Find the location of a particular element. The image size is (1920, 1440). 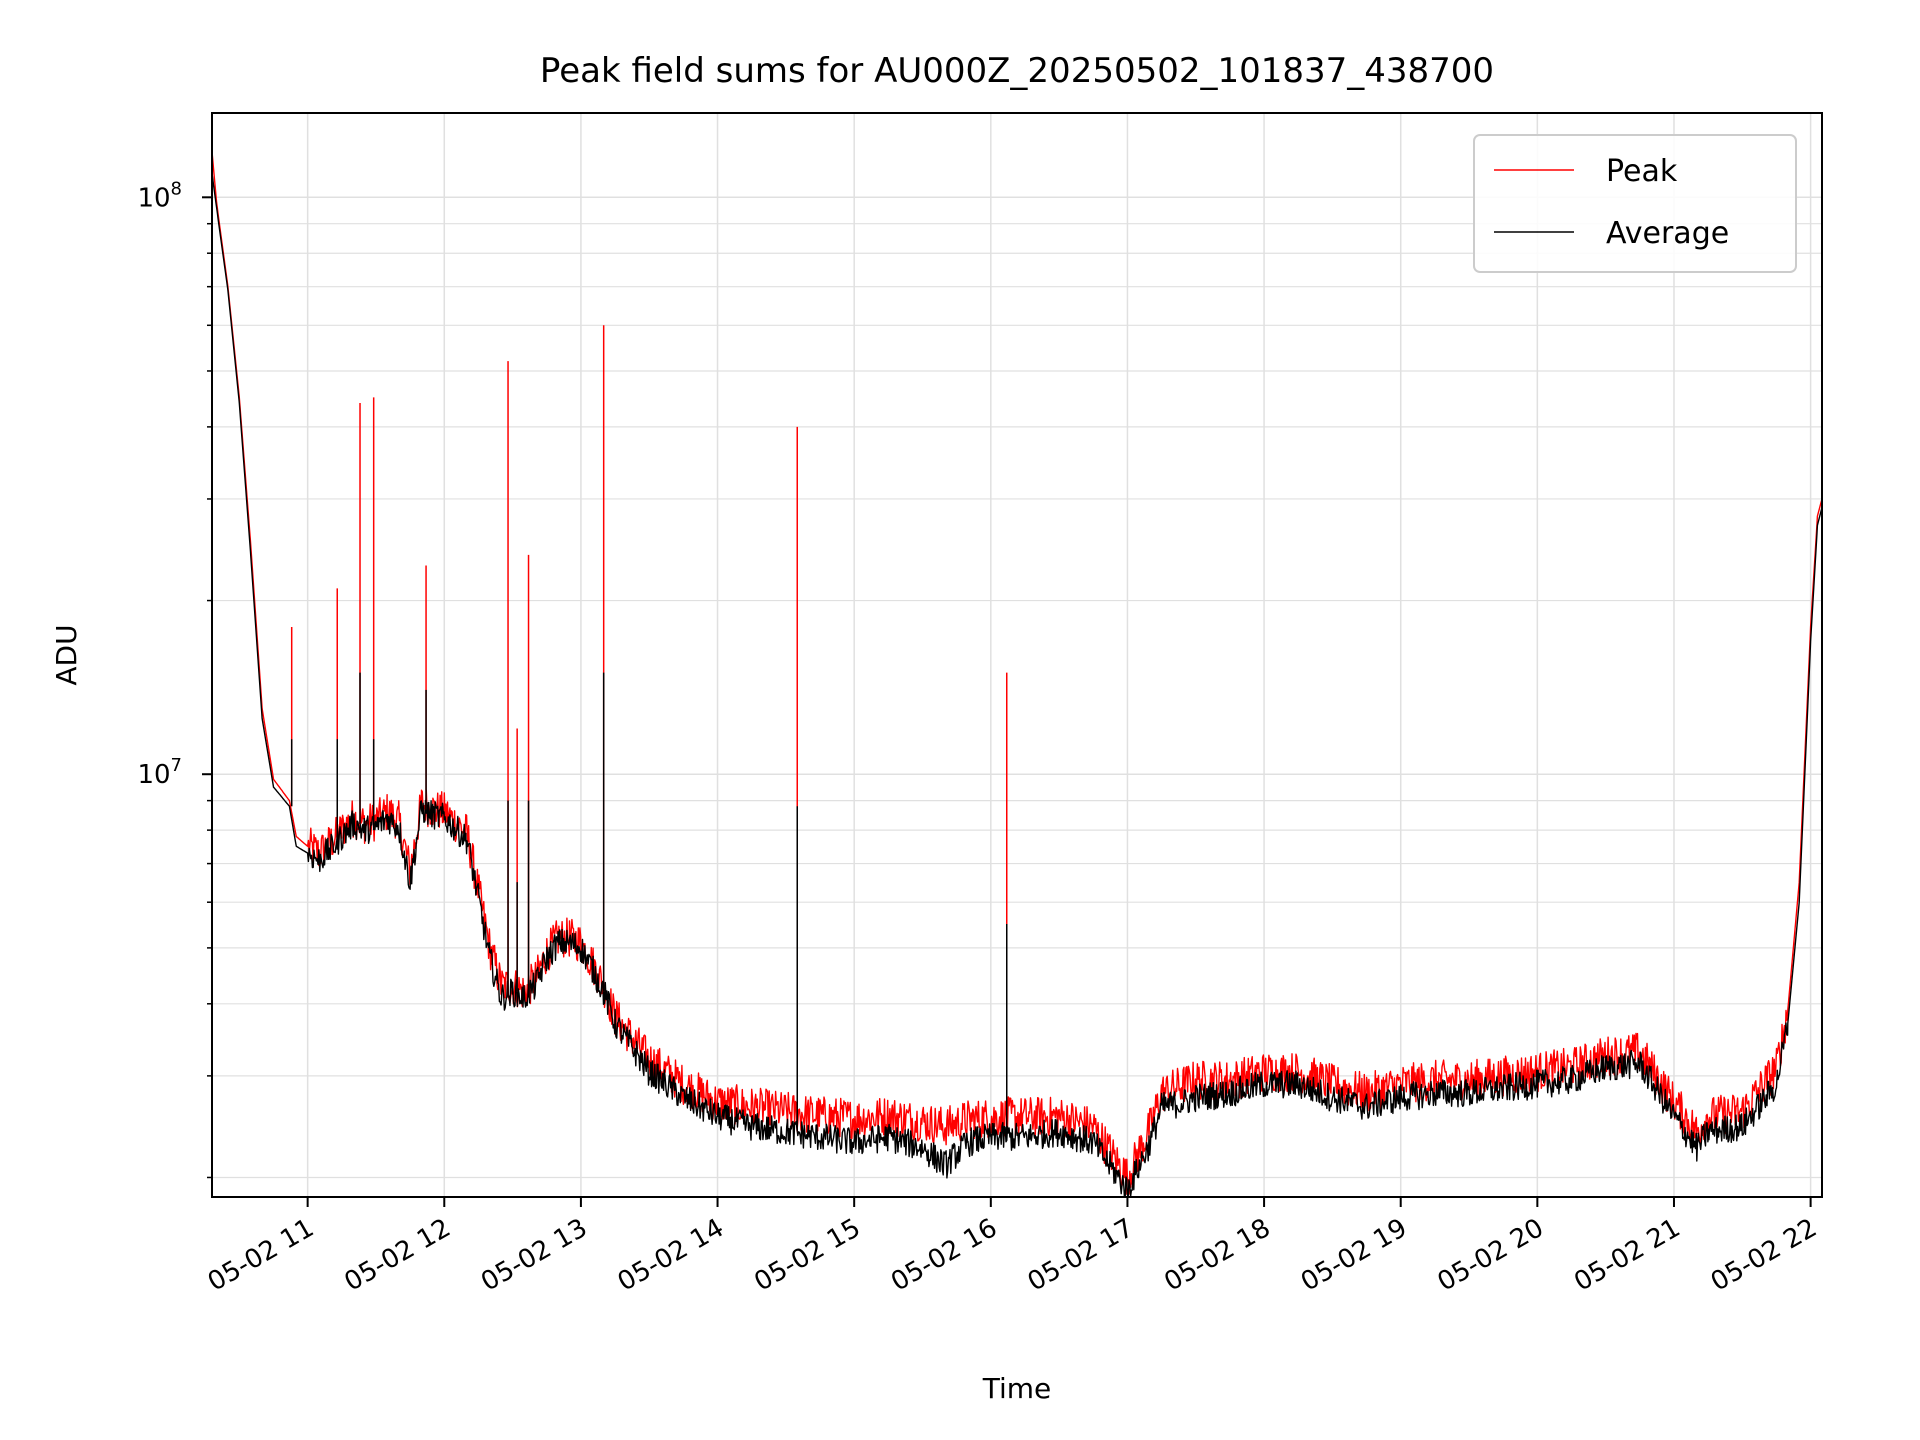

legend-label-average: Average is located at coordinates (1667, 233).